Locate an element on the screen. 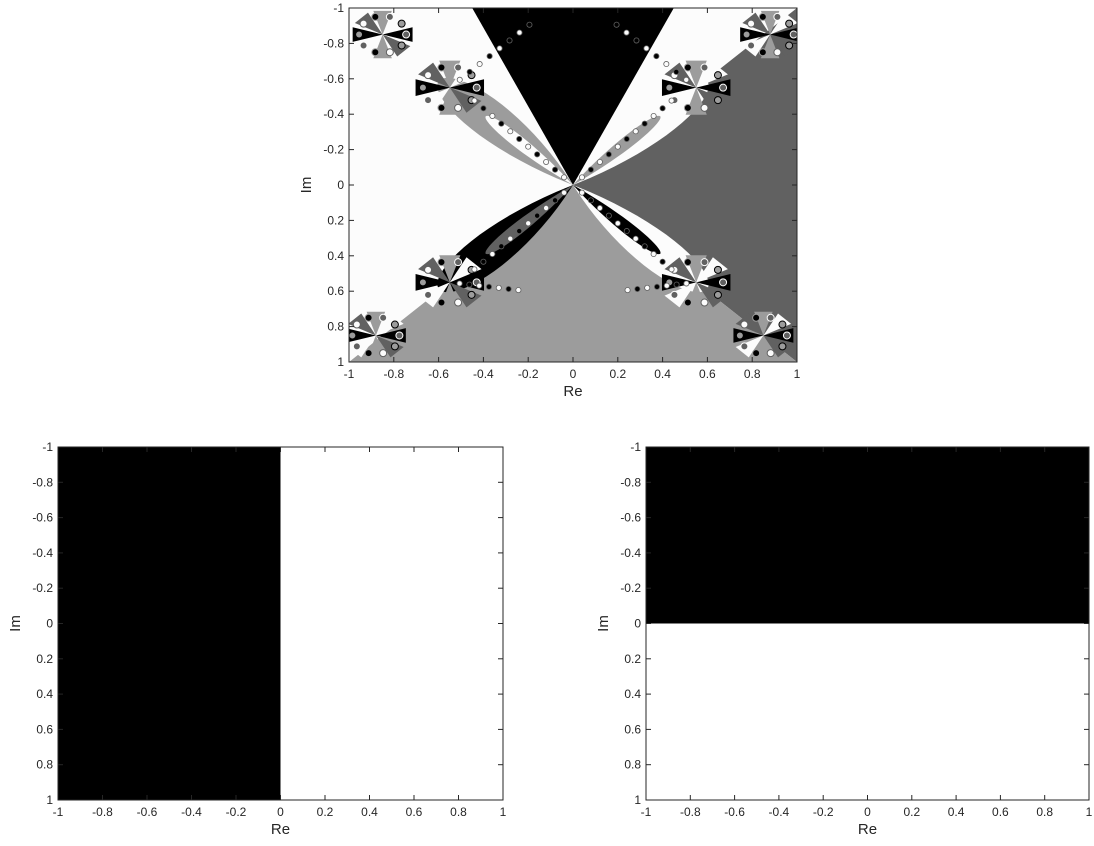 The width and height of the screenshot is (1094, 846). y-axis-label: Im is located at coordinates (15, 623).